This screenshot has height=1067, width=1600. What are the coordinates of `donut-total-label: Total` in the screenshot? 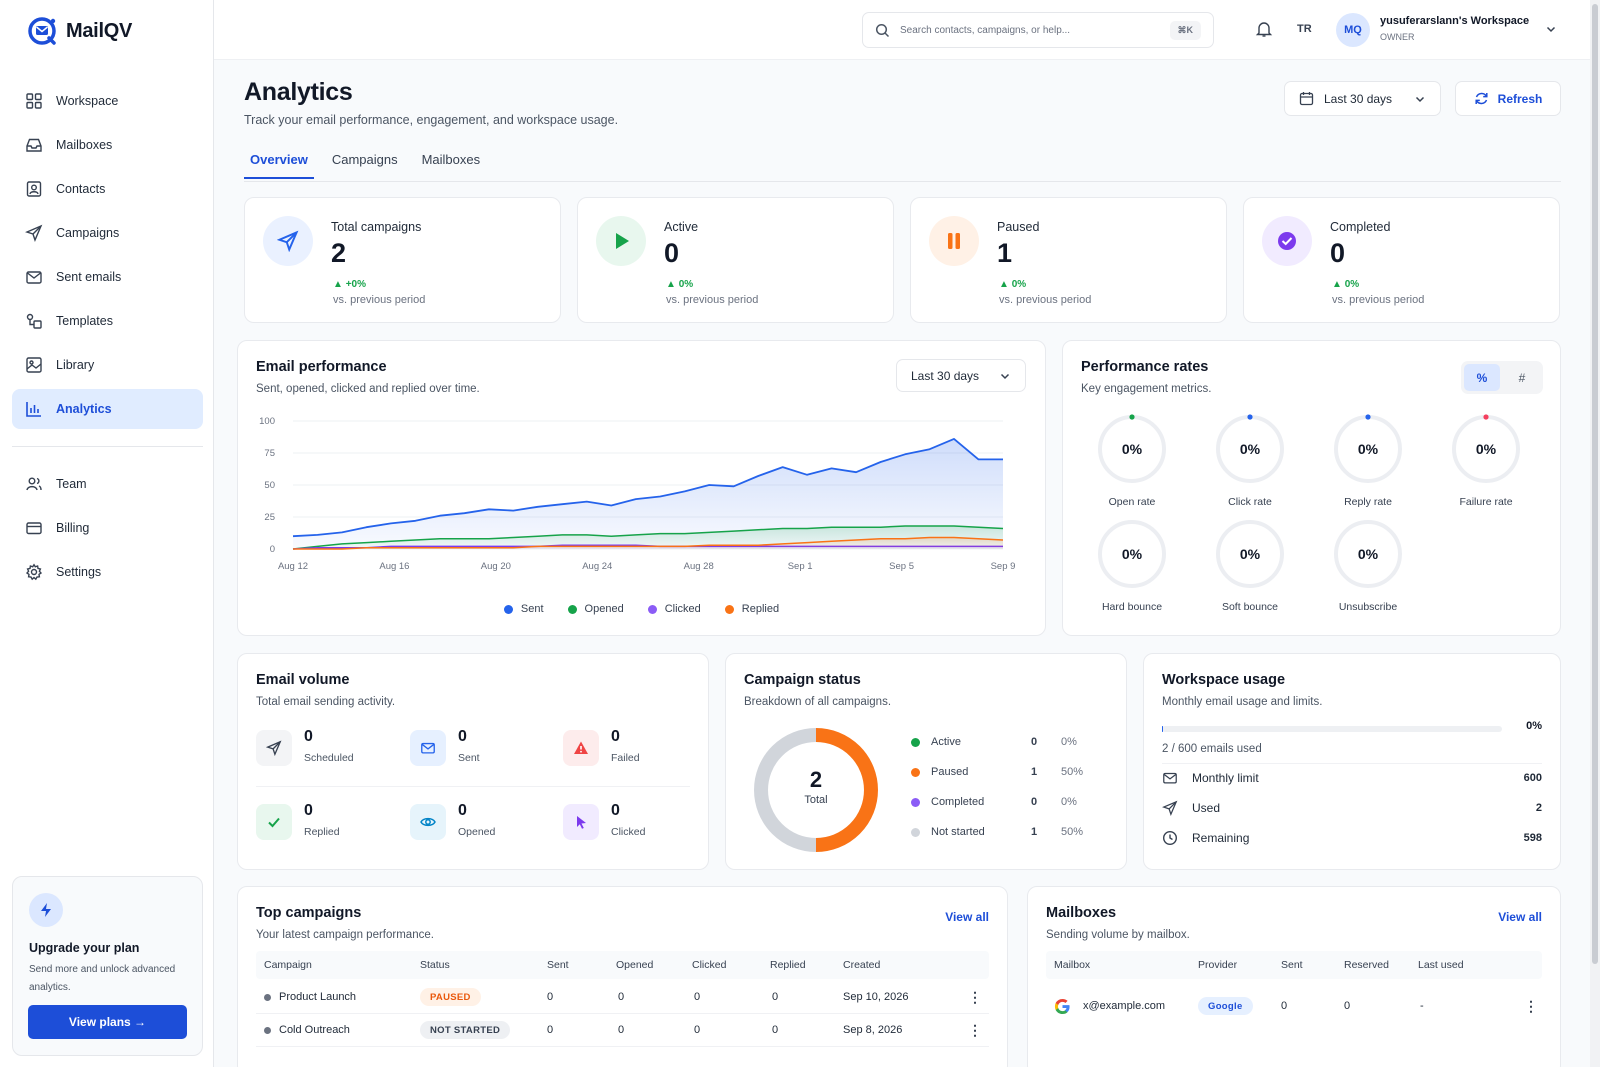 It's located at (816, 800).